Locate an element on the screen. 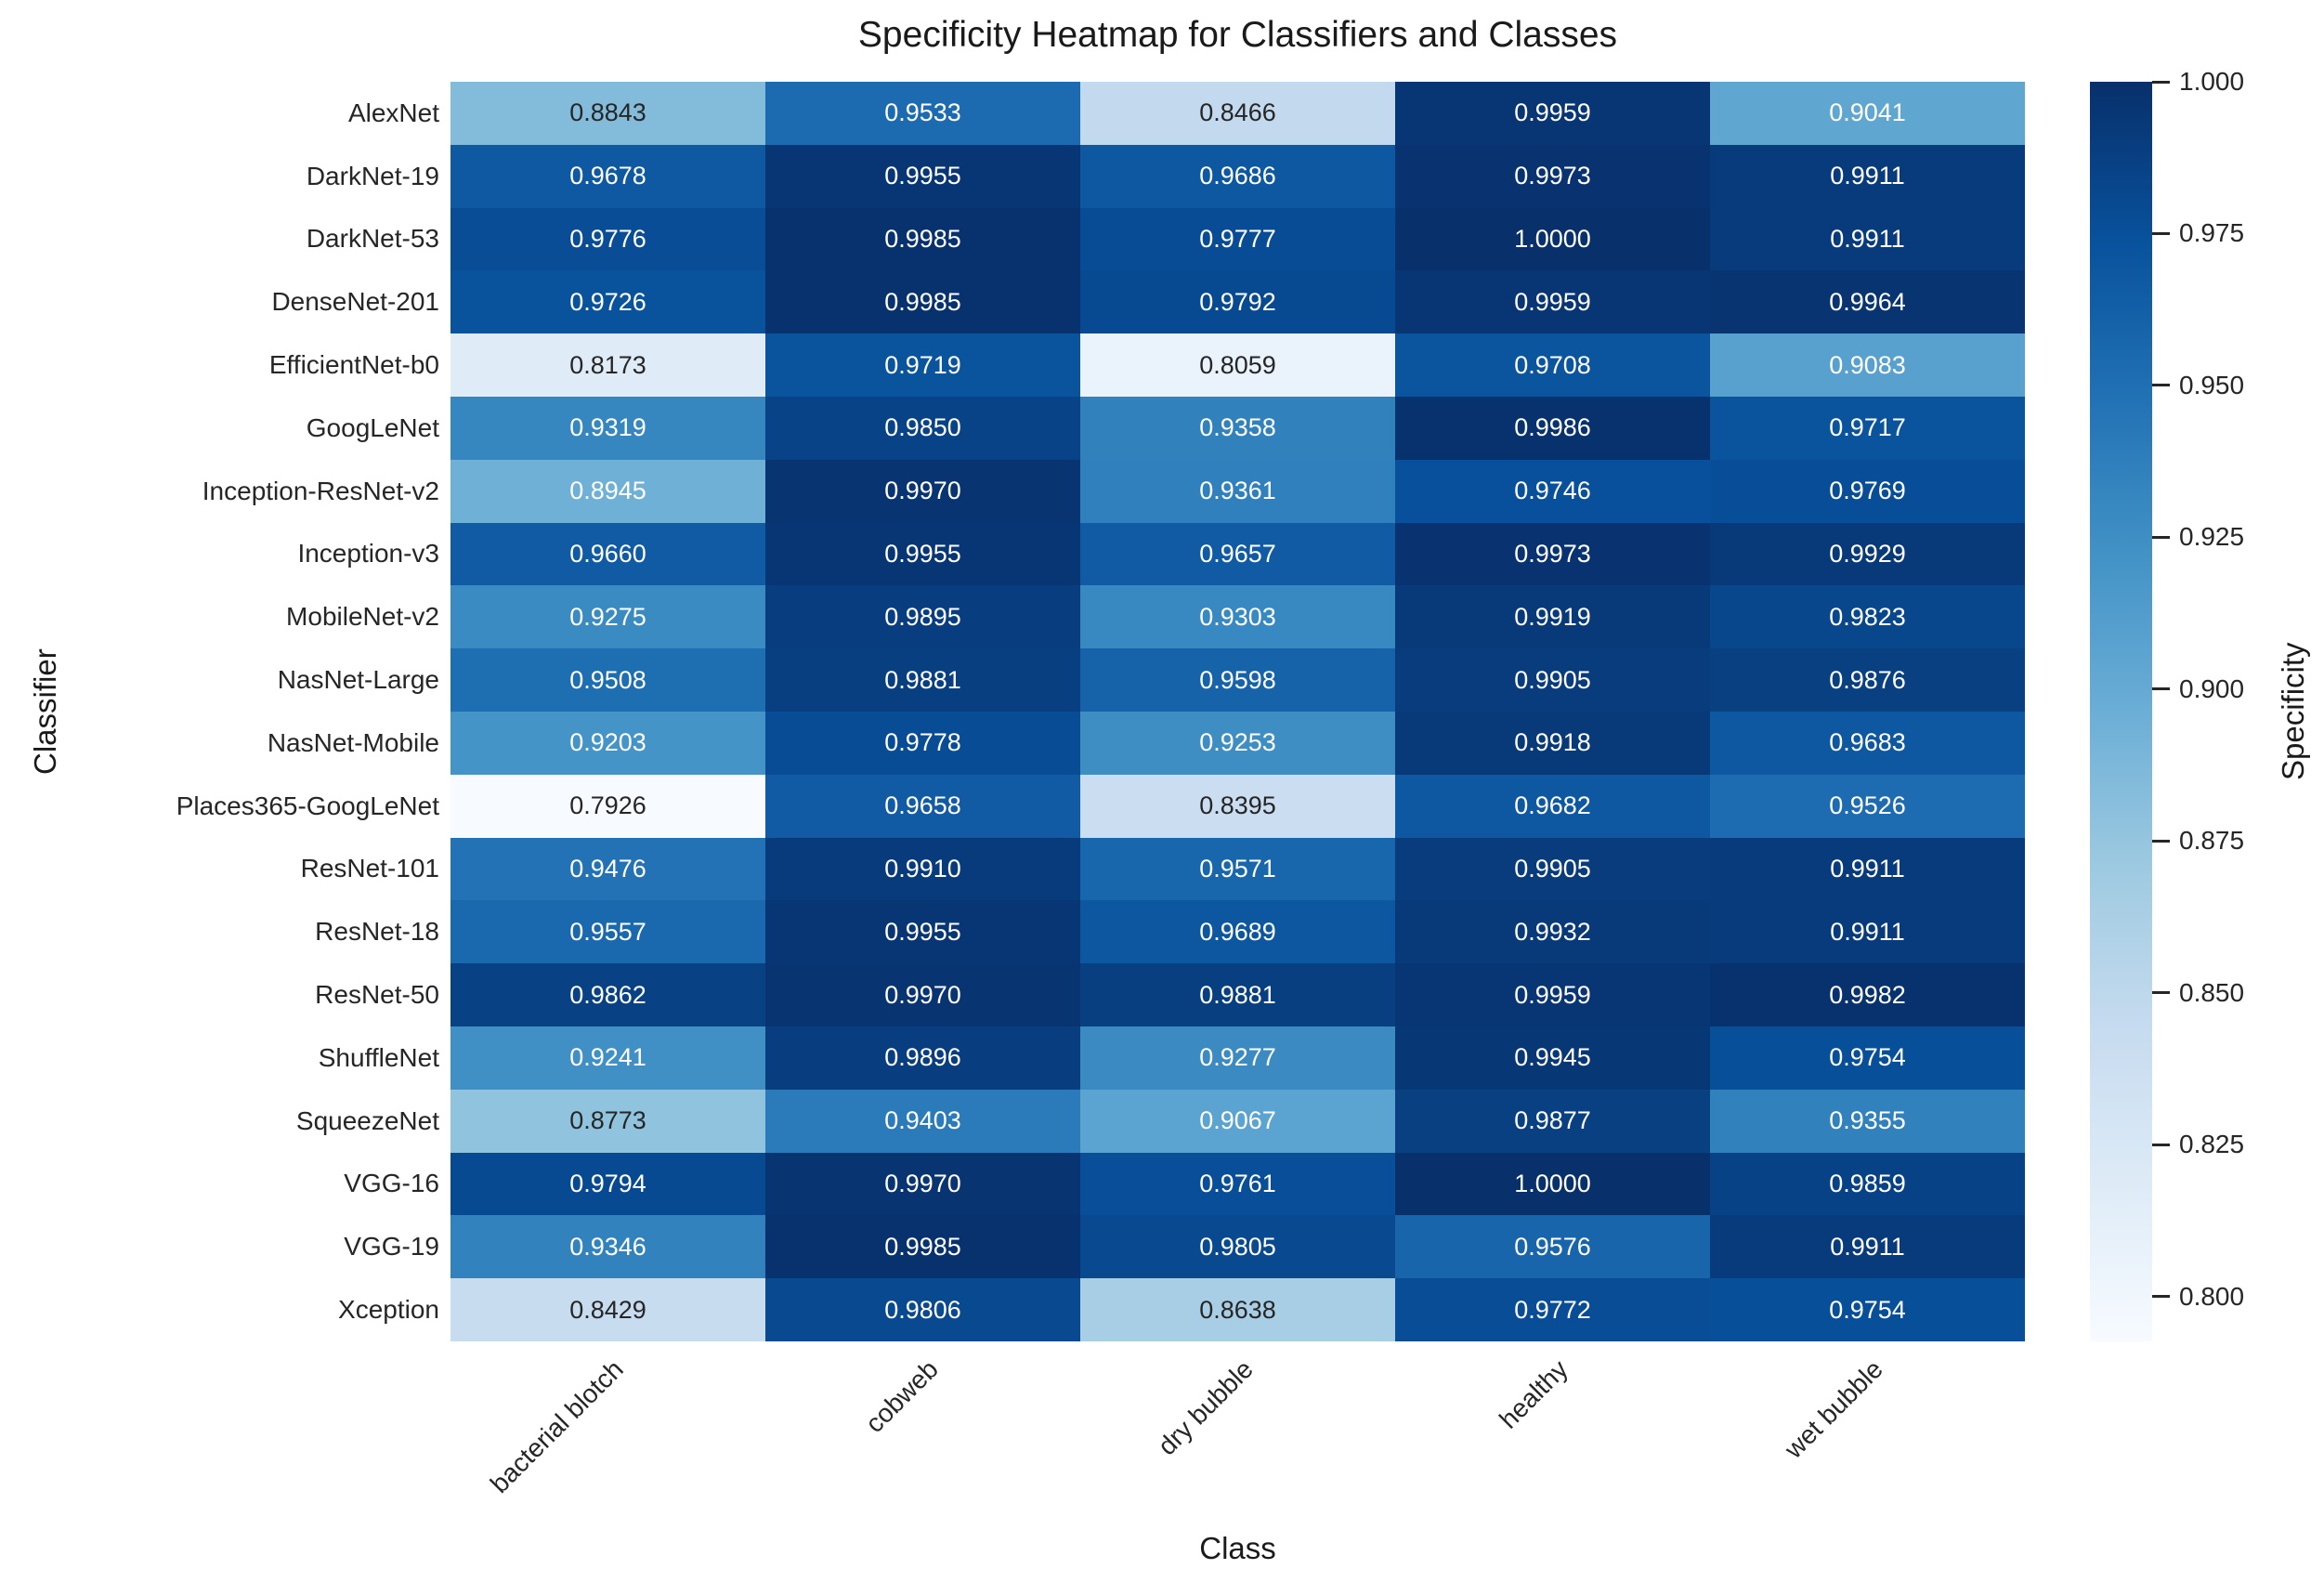  heatmap-cell: 0.8773 is located at coordinates (607, 1121).